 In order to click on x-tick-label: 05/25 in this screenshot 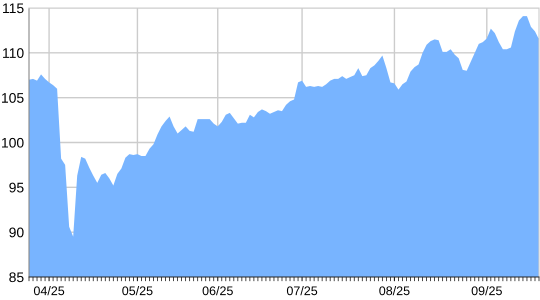, I will do `click(137, 291)`.